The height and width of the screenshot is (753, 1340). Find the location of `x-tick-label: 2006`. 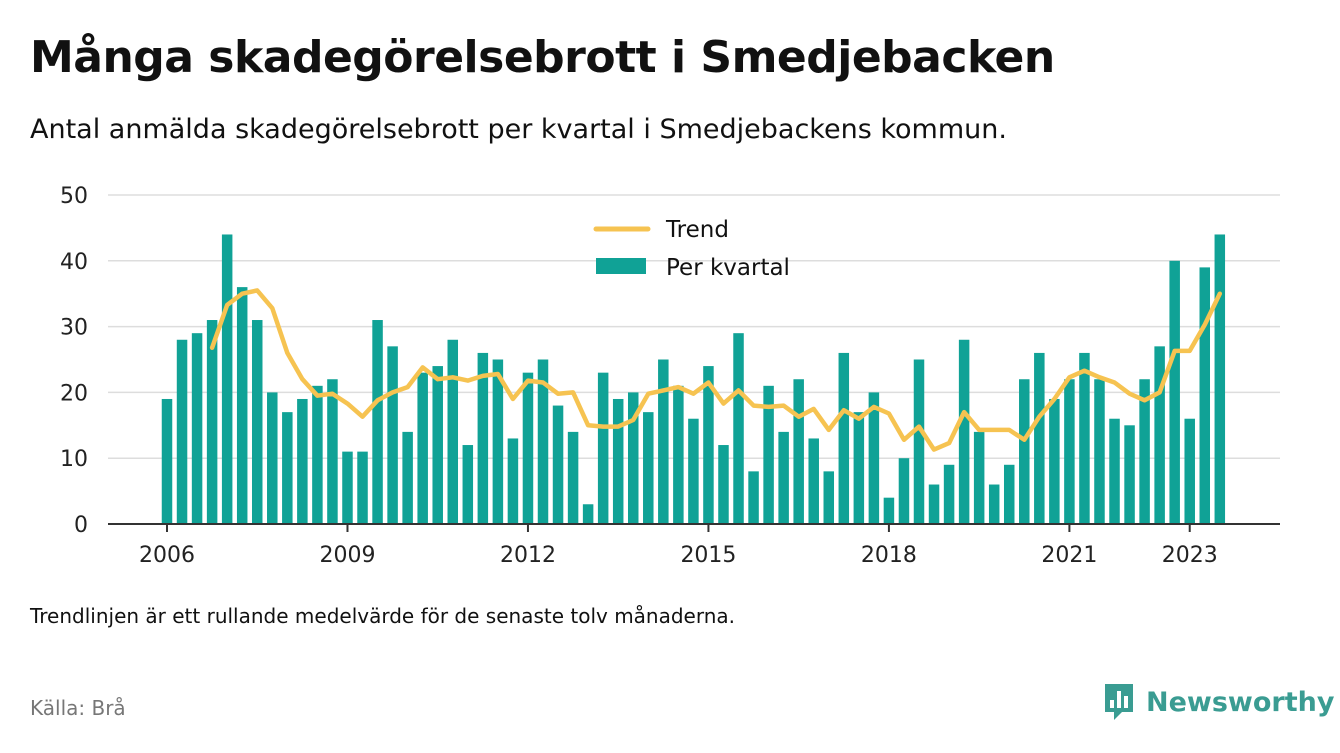

x-tick-label: 2006 is located at coordinates (167, 555).